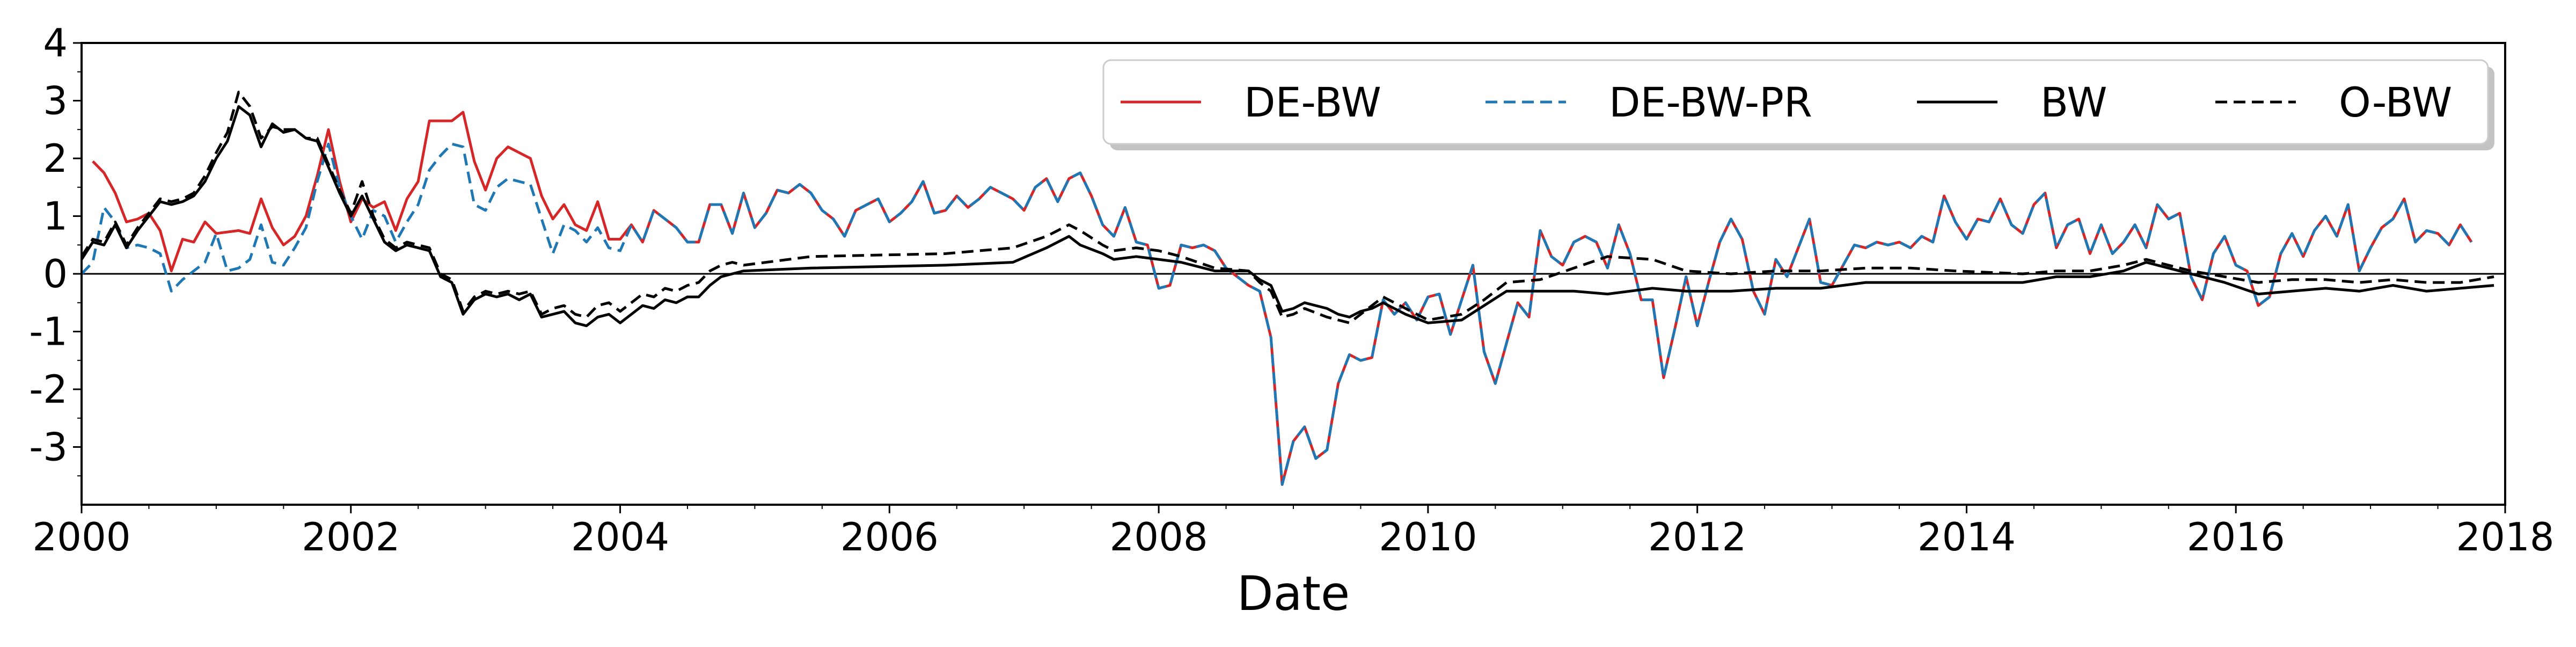  I want to click on x-tick-label: 2016, so click(2236, 536).